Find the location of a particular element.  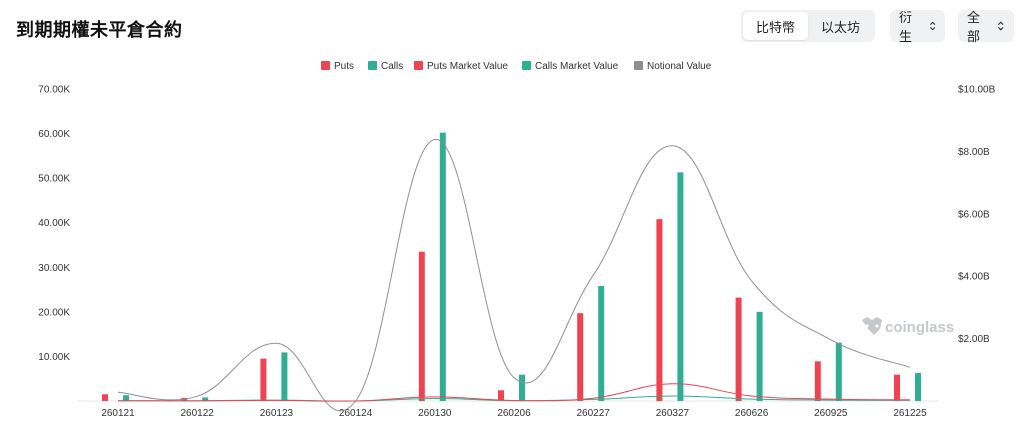

tab-ethereum: 以太坊 is located at coordinates (840, 27).